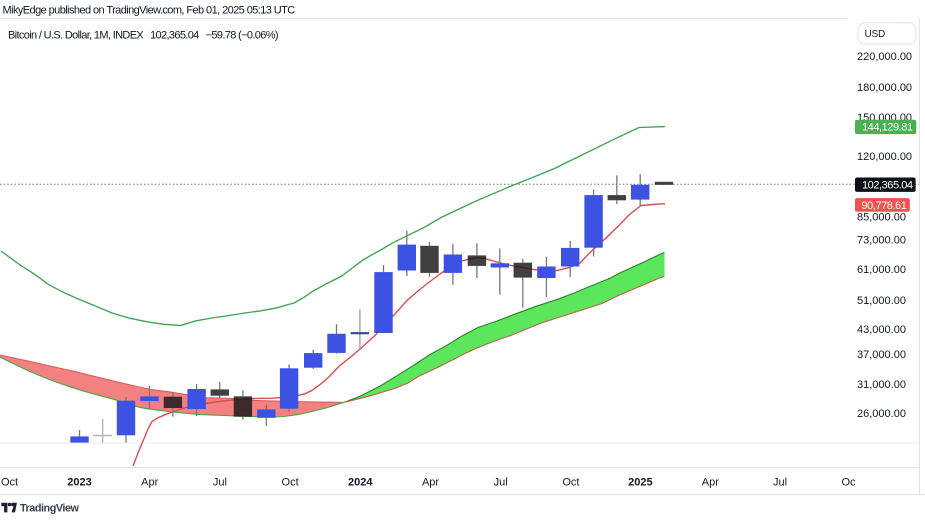  Describe the element at coordinates (884, 206) in the screenshot. I see `svg-text: 90,778.61` at that location.